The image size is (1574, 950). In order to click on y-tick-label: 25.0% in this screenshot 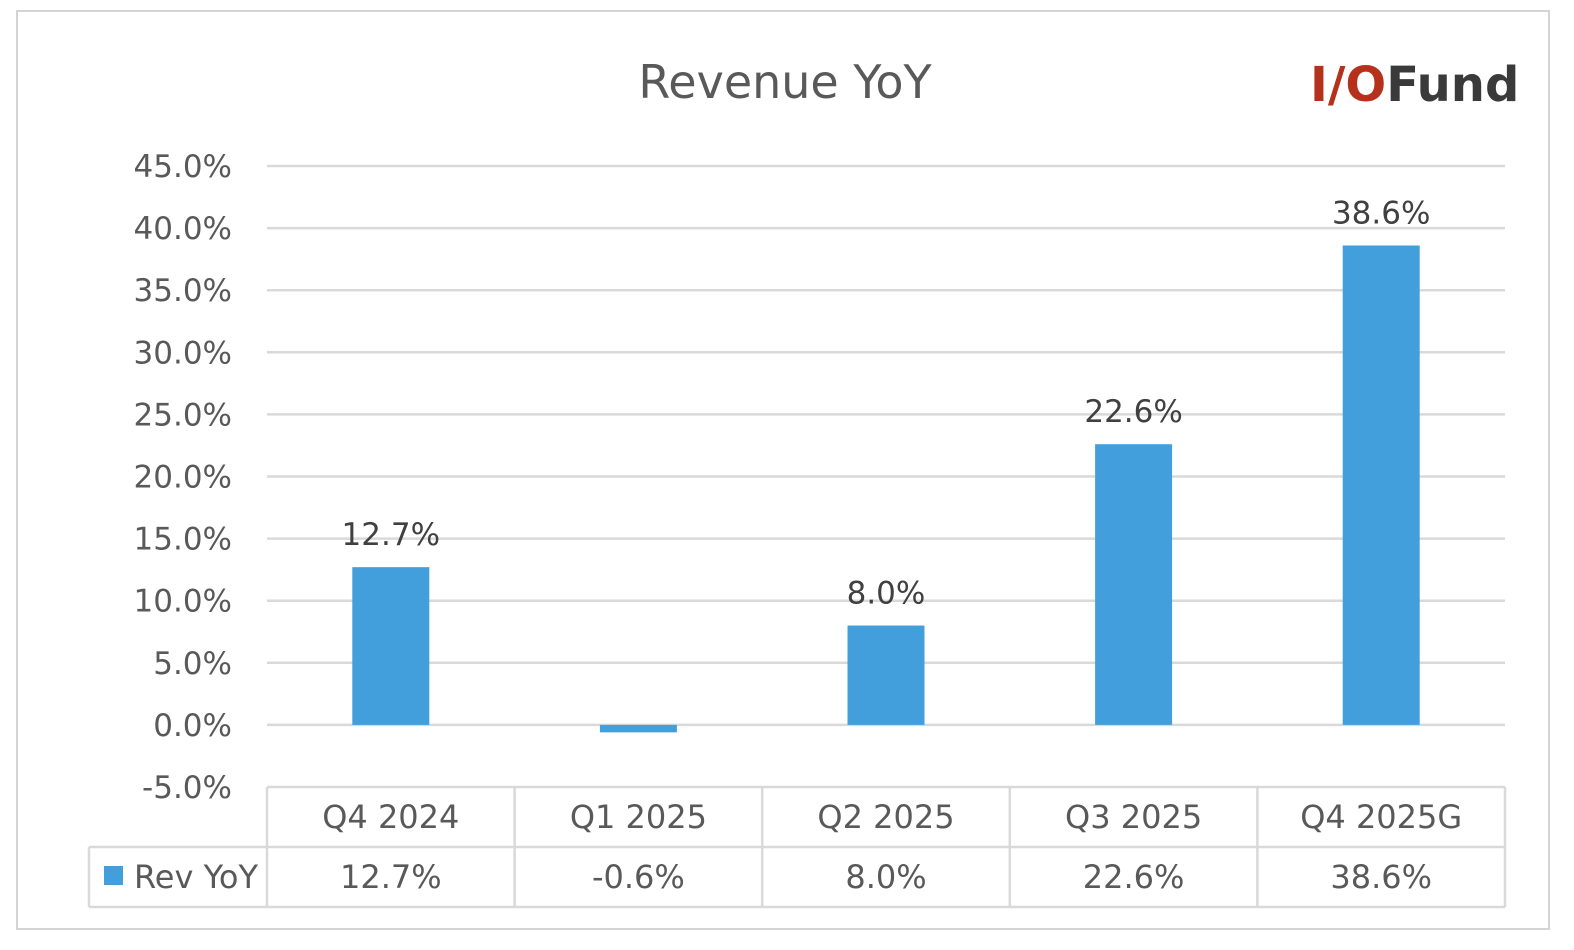, I will do `click(183, 415)`.